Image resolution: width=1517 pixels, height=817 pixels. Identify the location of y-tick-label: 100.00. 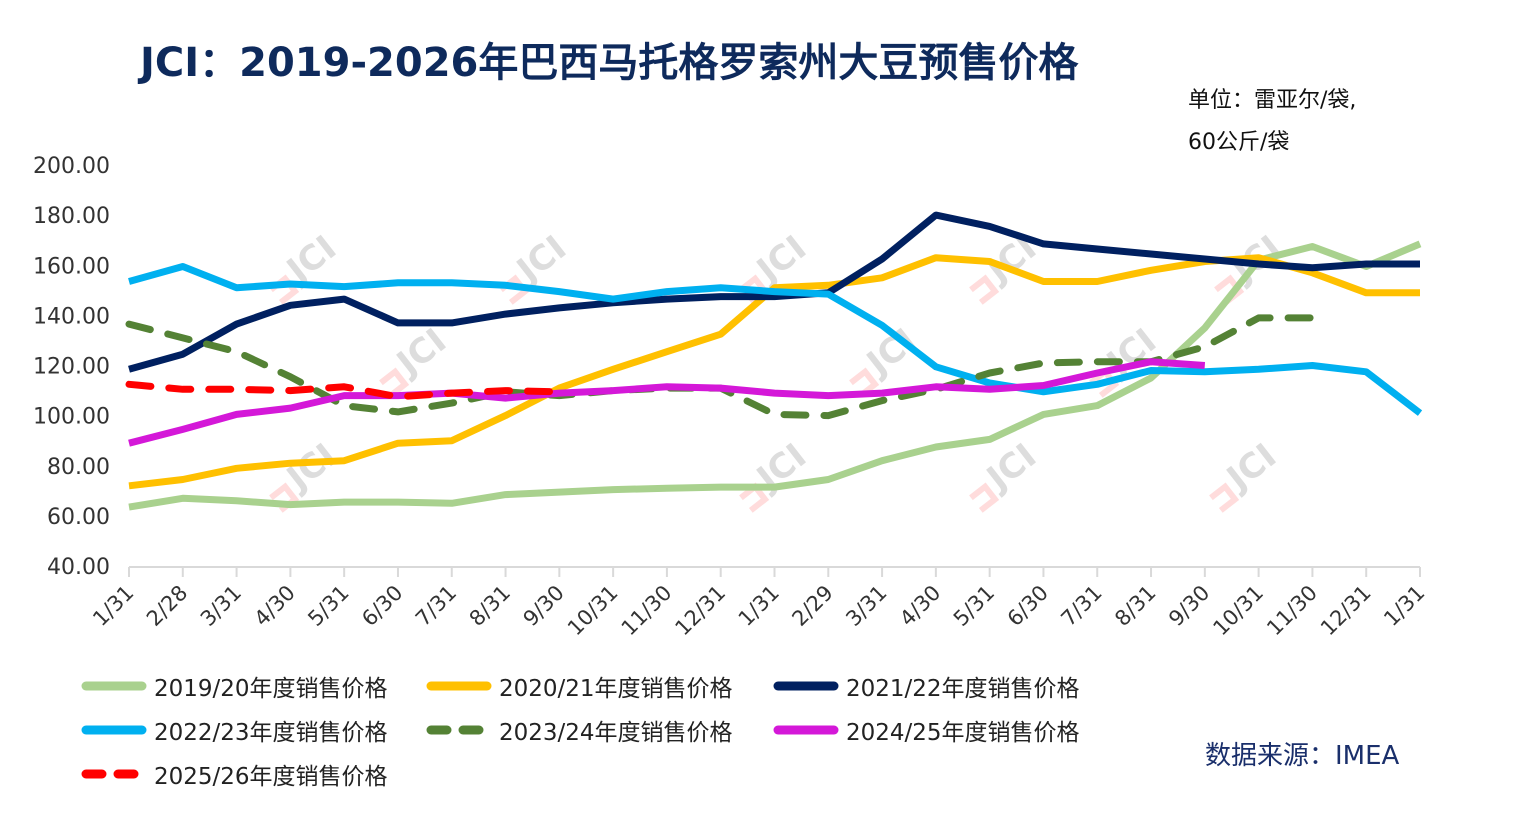
(71, 417).